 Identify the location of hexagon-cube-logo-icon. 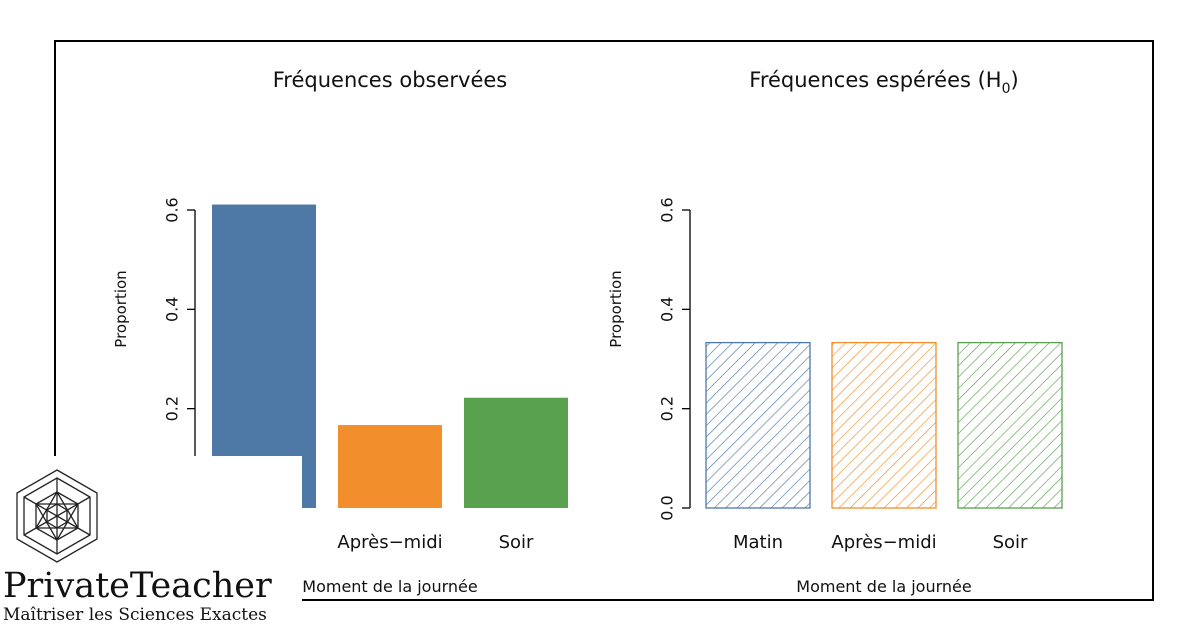
(57, 516).